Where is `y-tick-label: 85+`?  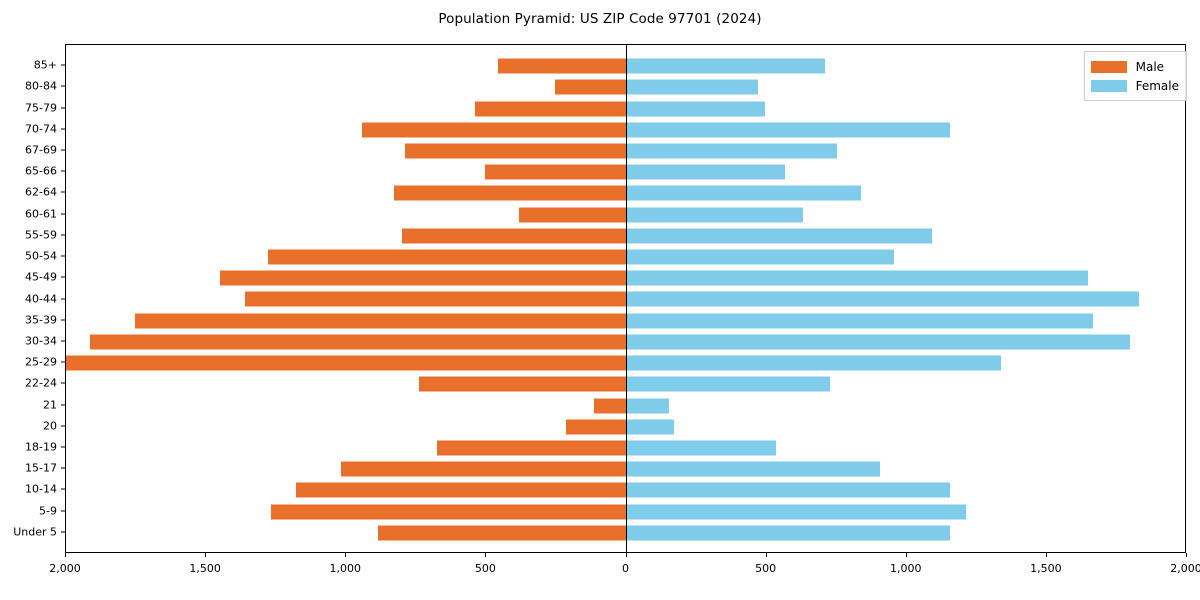
y-tick-label: 85+ is located at coordinates (45, 65).